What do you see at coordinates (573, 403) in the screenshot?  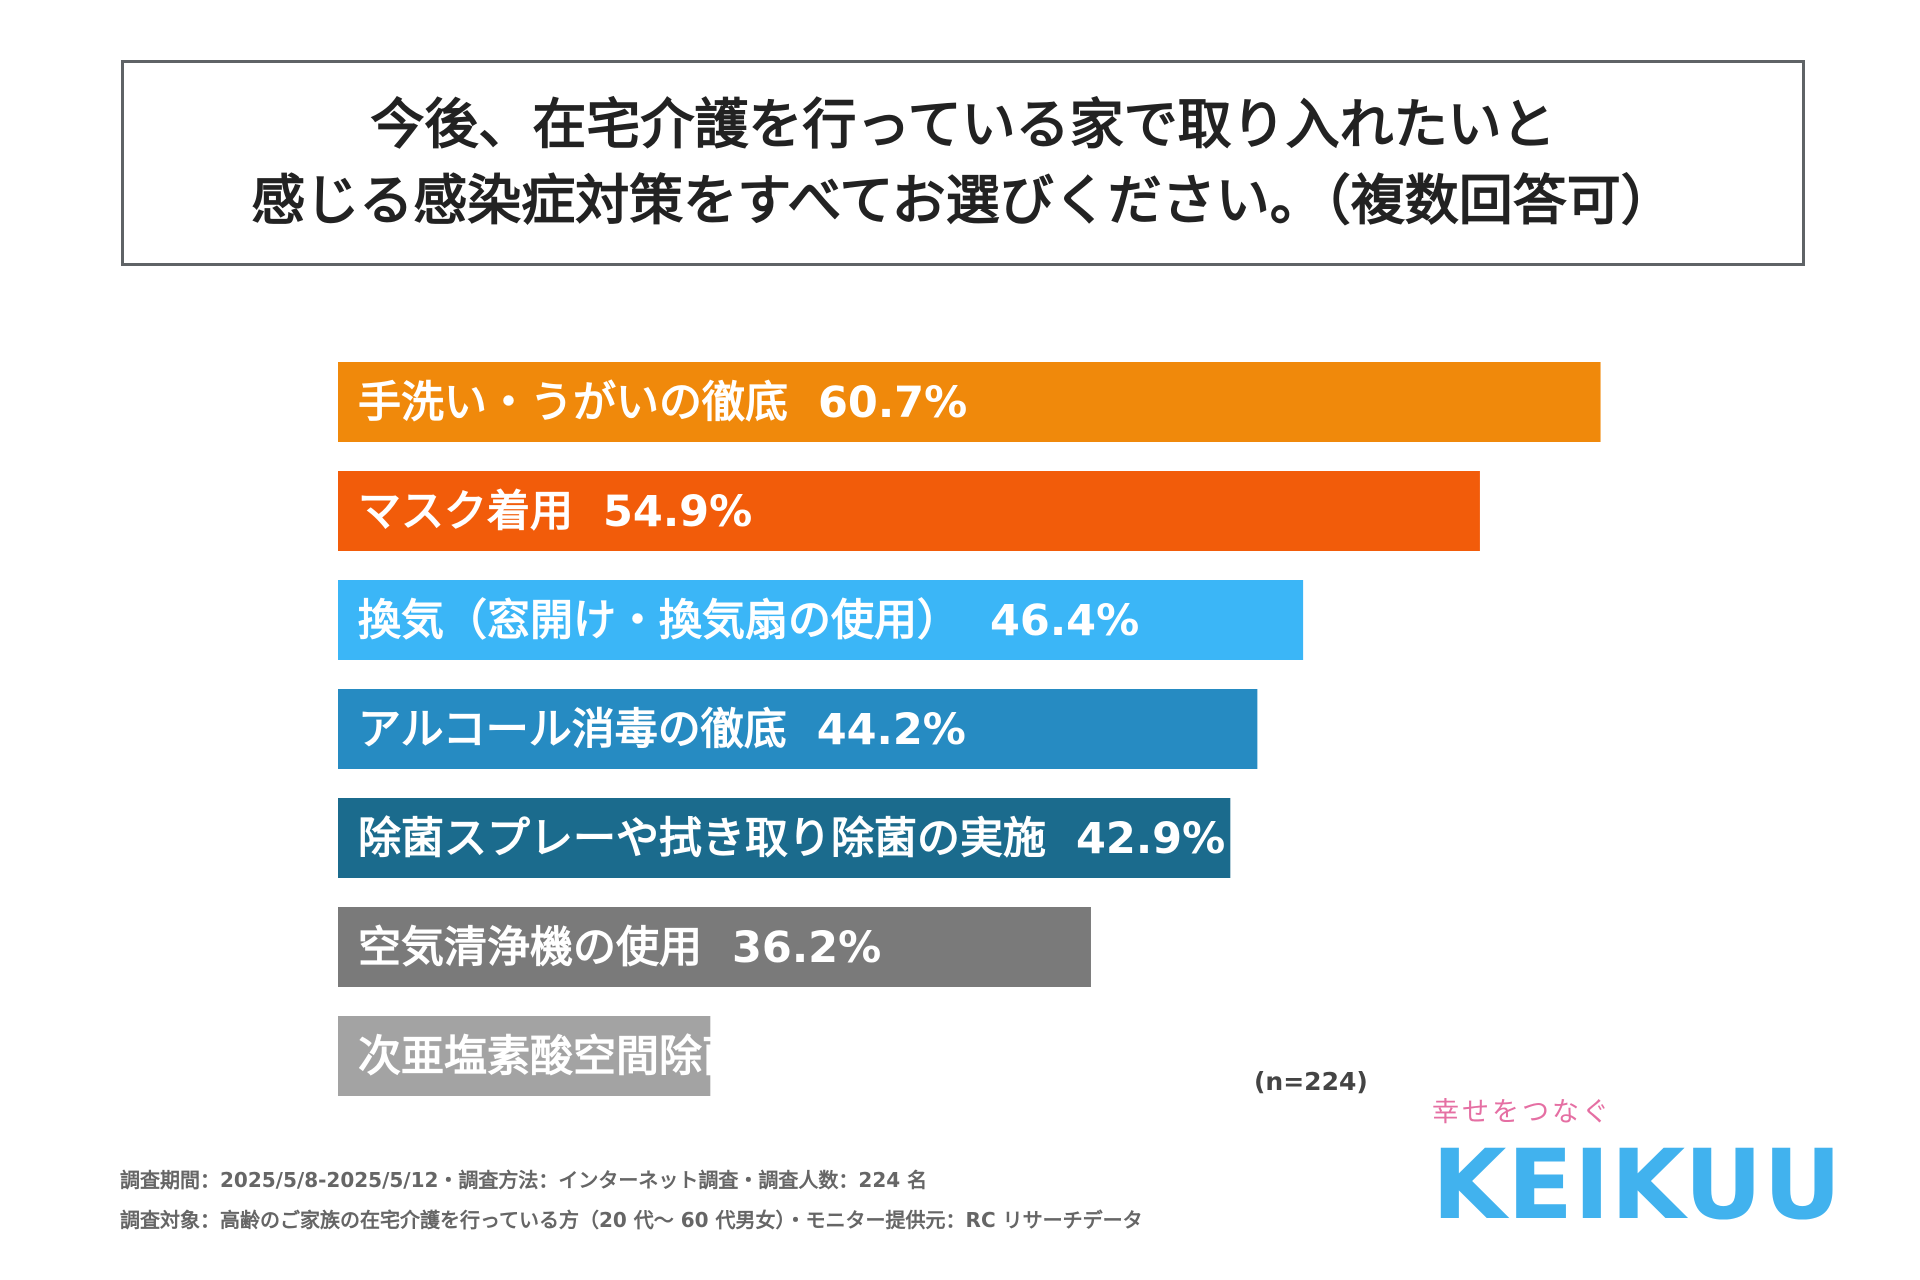 I see `bar-category-1: 手洗い・うがいの徹底` at bounding box center [573, 403].